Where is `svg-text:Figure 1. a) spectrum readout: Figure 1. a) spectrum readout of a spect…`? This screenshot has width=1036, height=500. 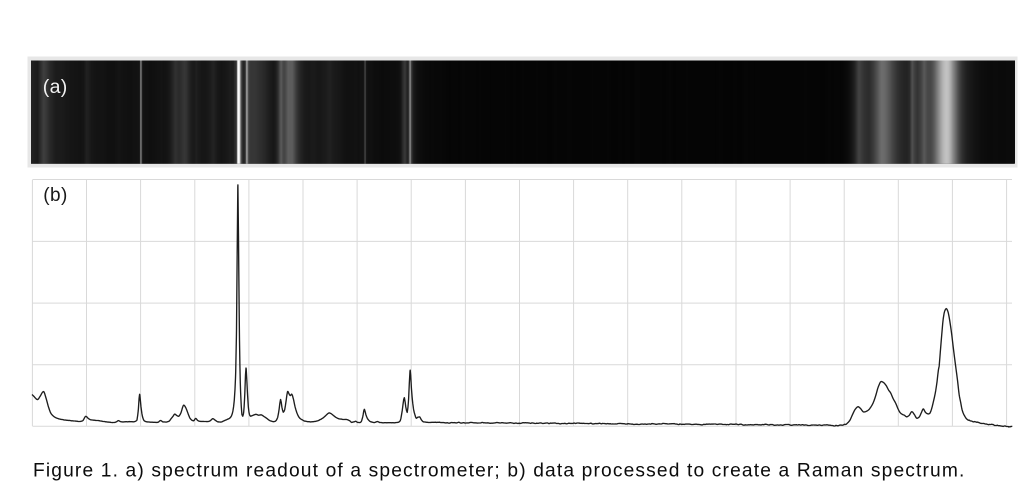
svg-text:Figure 1. a) spectrum readout: Figure 1. a) spectrum readout of a spect… is located at coordinates (499, 471).